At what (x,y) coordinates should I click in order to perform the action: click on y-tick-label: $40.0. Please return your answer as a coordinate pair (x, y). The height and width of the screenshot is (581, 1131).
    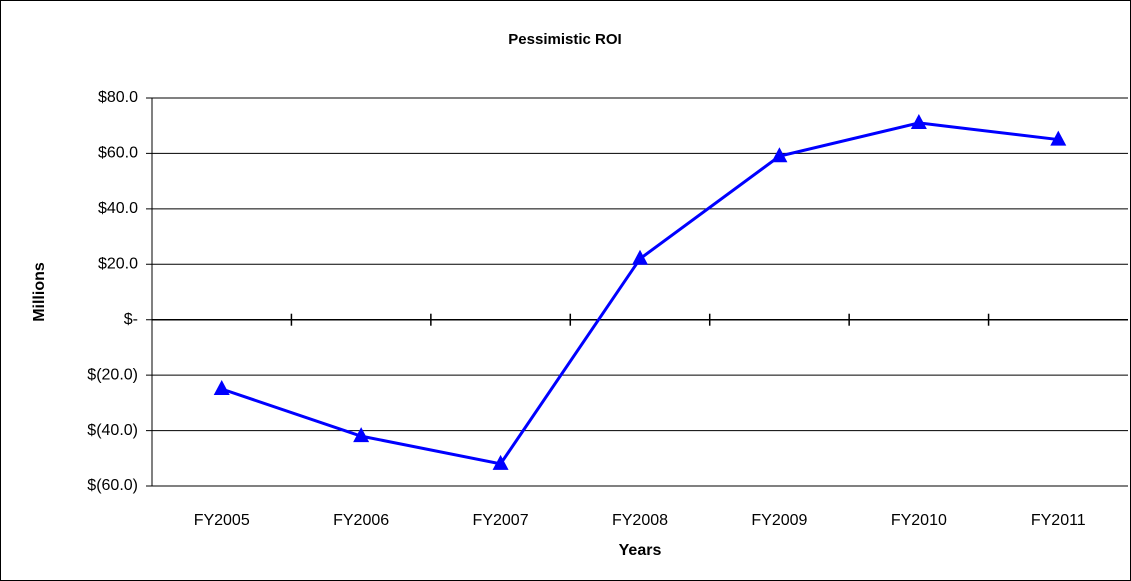
    Looking at the image, I should click on (118, 208).